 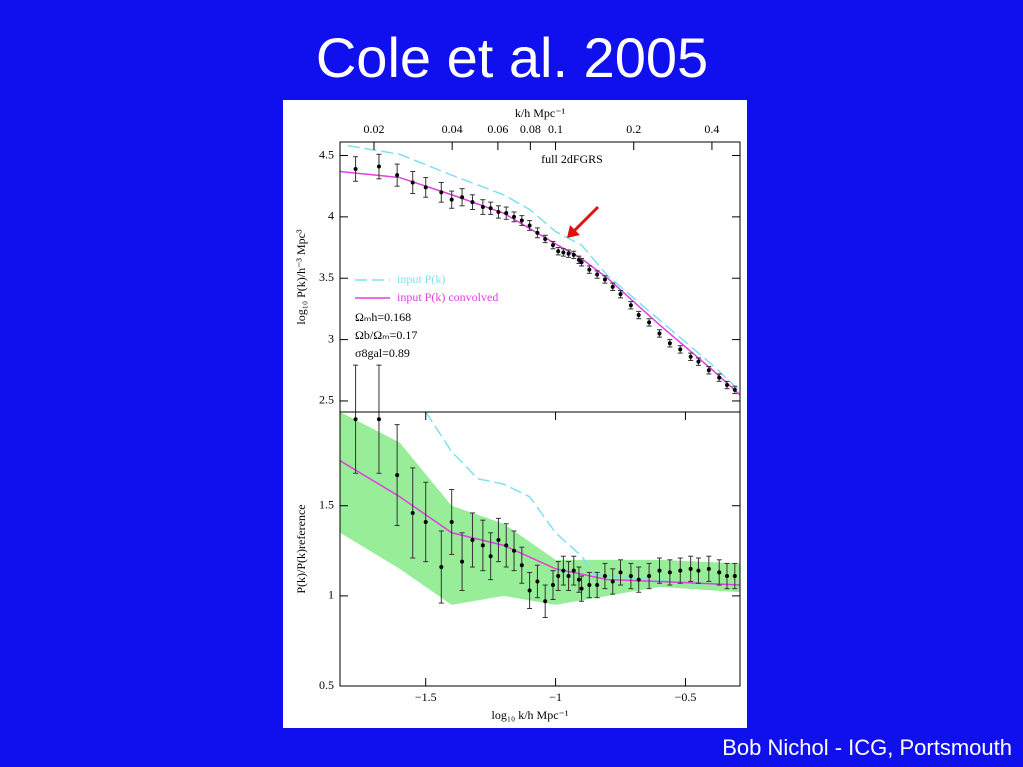 What do you see at coordinates (331, 338) in the screenshot?
I see `y-tick-label: 3` at bounding box center [331, 338].